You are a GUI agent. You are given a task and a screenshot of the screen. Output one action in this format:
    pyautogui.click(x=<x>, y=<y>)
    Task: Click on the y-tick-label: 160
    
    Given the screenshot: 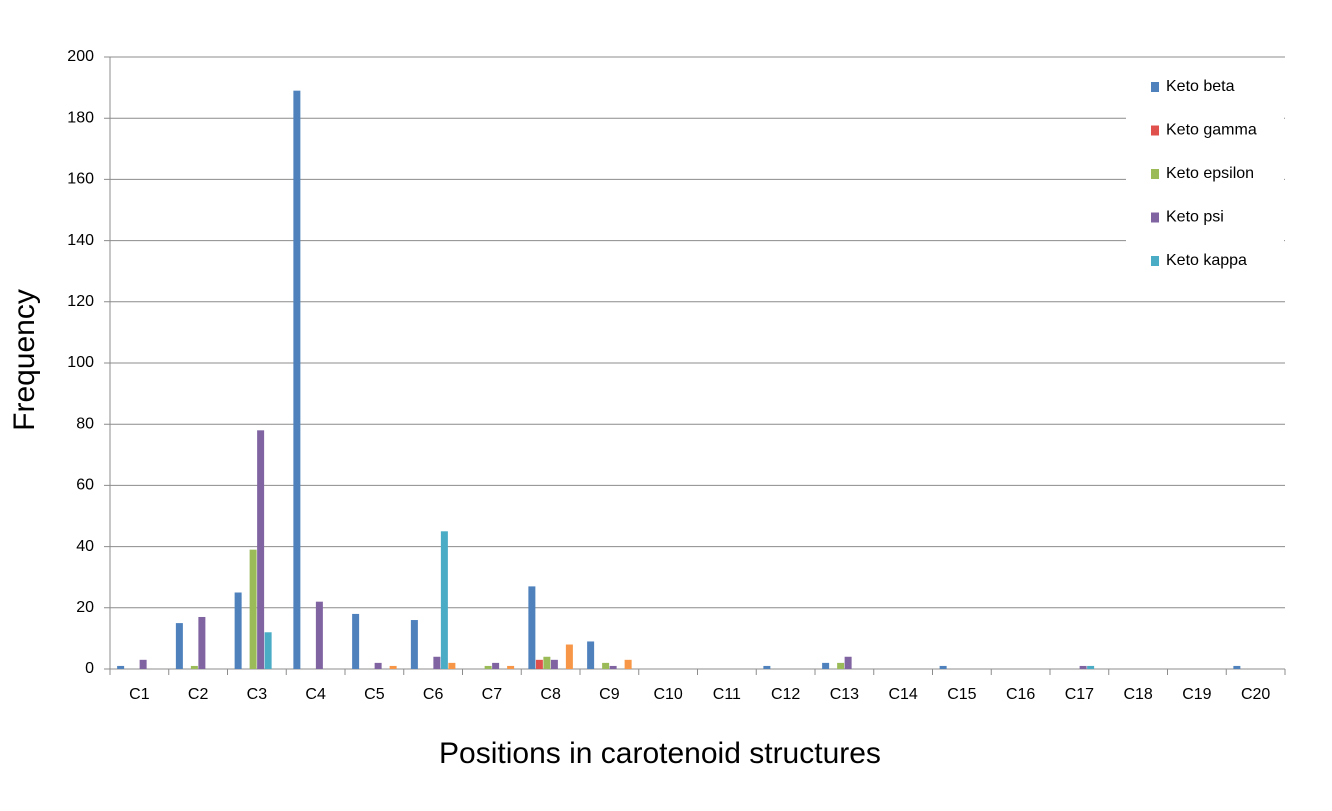 What is the action you would take?
    pyautogui.click(x=80, y=179)
    